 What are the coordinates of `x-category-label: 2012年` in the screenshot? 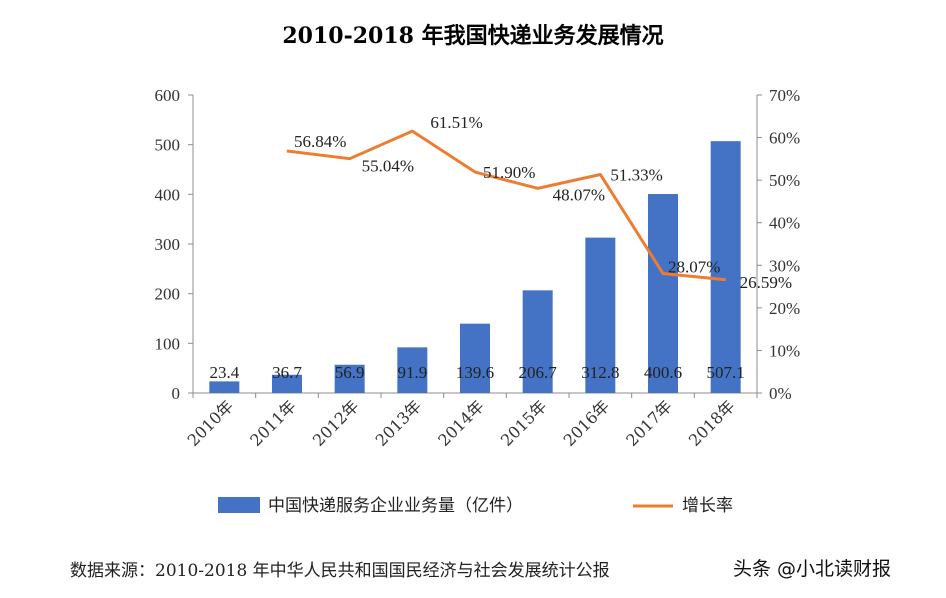 It's located at (336, 423).